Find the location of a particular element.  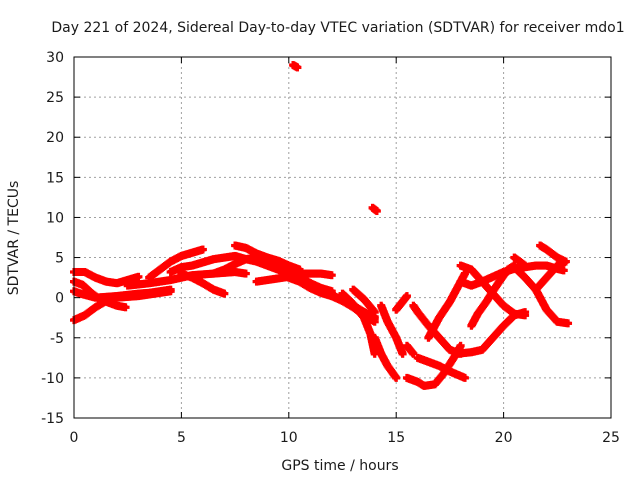

y-tick-label: 5 is located at coordinates (59, 259).